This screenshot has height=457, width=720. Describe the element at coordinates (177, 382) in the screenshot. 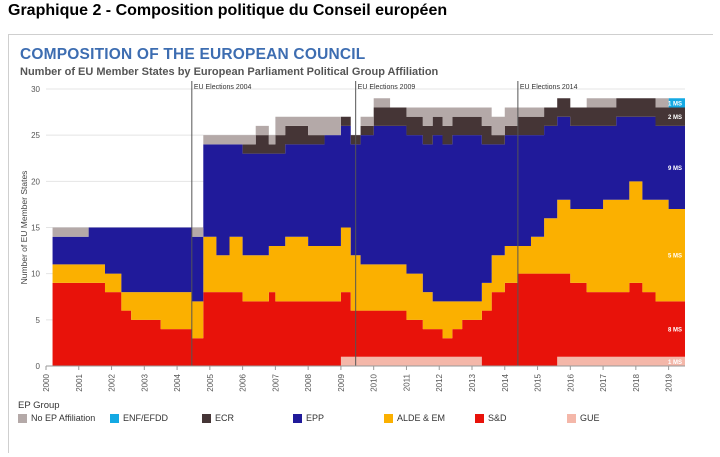

I see `x-tick-label: 2004` at that location.